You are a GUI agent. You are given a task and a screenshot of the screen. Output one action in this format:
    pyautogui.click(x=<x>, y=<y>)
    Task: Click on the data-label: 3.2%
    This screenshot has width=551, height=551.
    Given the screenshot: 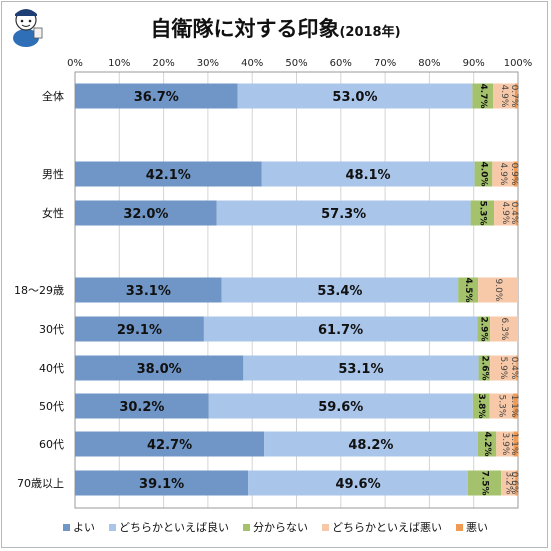 What is the action you would take?
    pyautogui.click(x=508, y=483)
    